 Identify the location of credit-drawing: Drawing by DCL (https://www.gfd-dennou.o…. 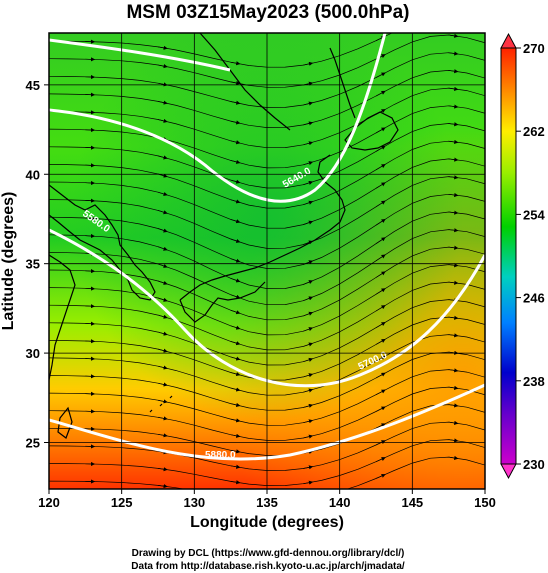
(268, 553).